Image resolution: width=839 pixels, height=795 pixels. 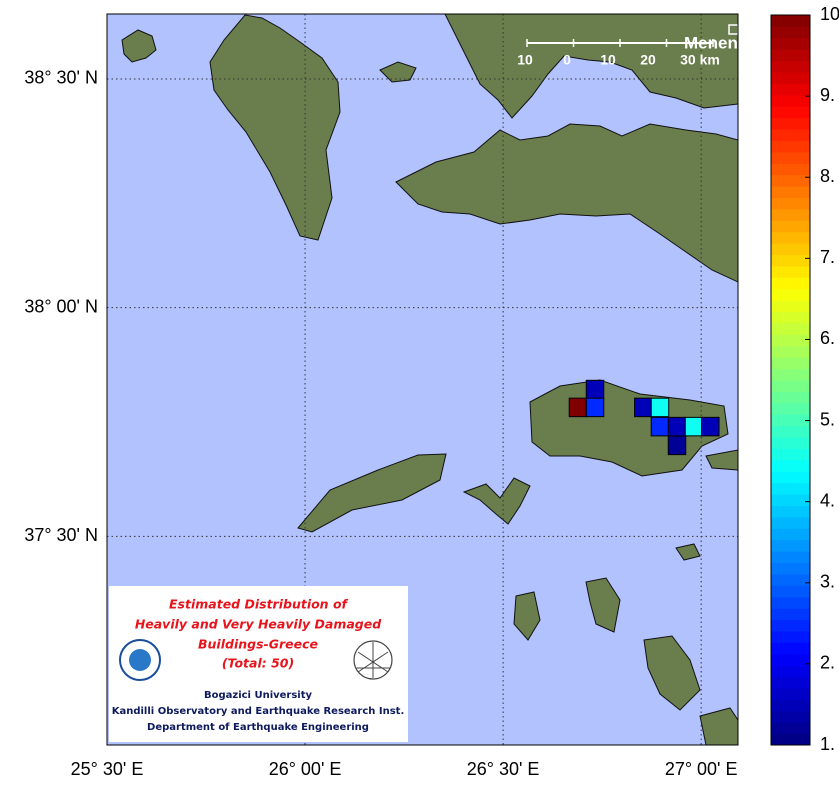 What do you see at coordinates (827, 582) in the screenshot?
I see `colorbar-label: 3.` at bounding box center [827, 582].